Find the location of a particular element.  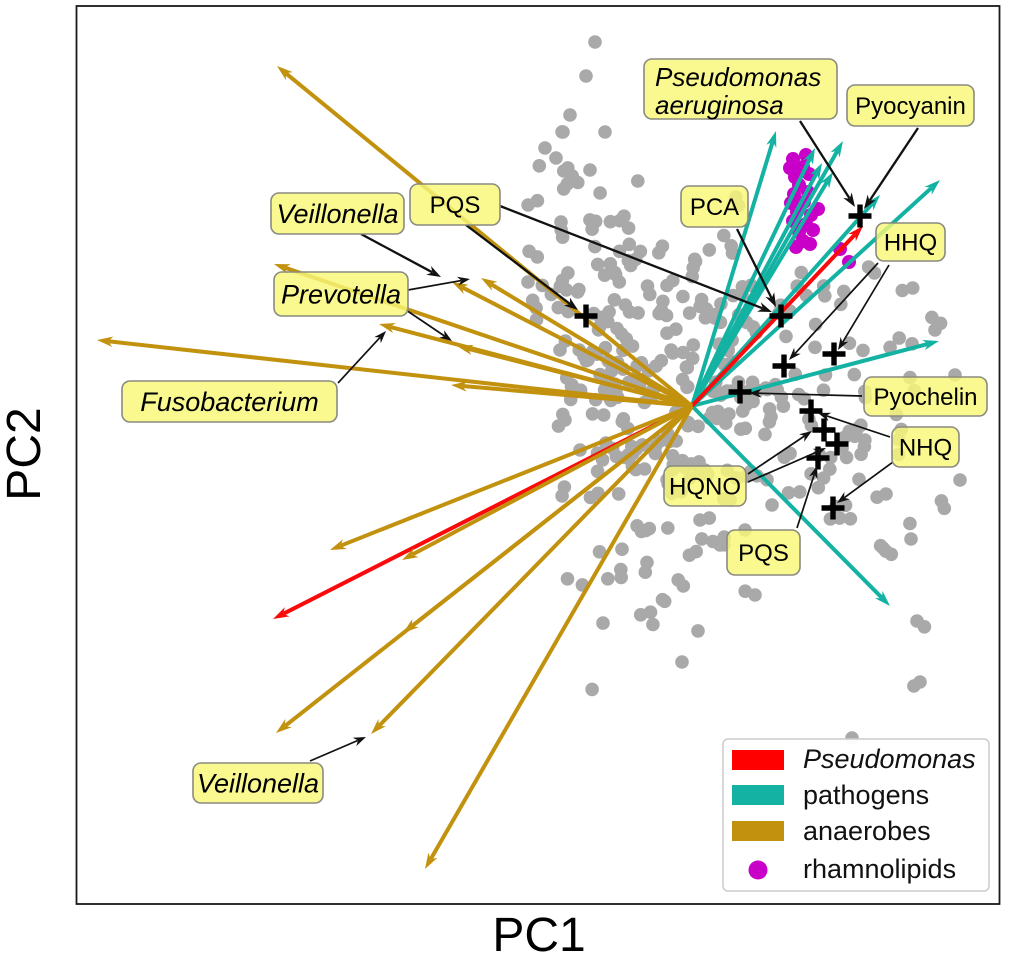

svg-text: rhamnolipids is located at coordinates (879, 869).